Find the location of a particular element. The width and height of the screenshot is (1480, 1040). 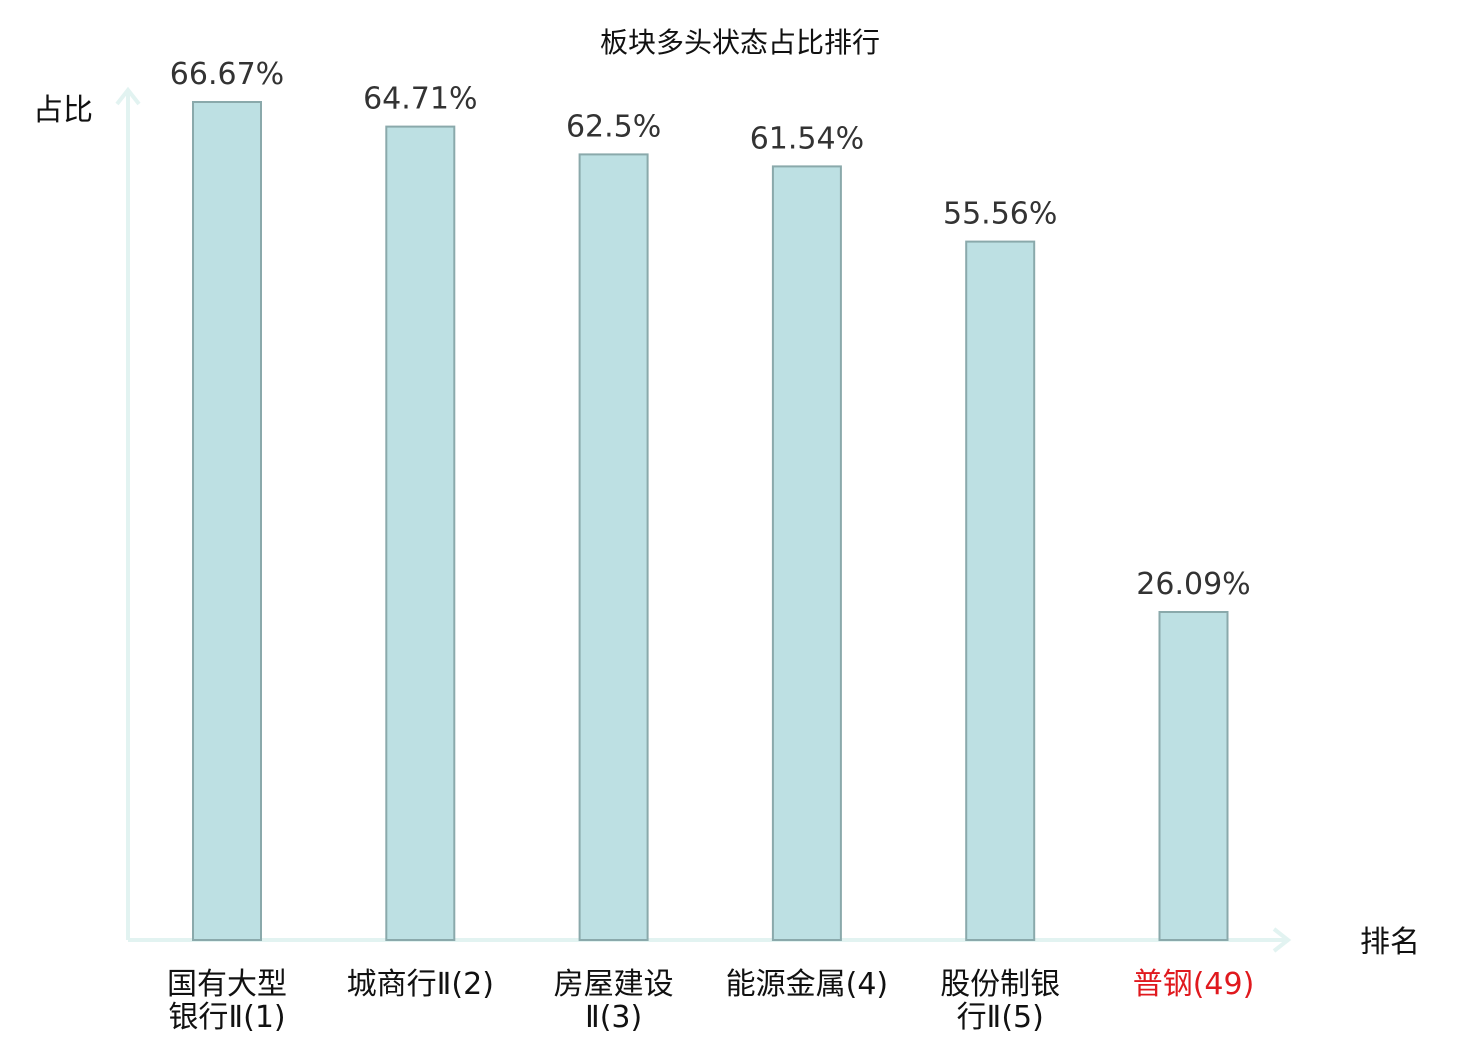

x-tick-label: 国有大型 is located at coordinates (227, 984).